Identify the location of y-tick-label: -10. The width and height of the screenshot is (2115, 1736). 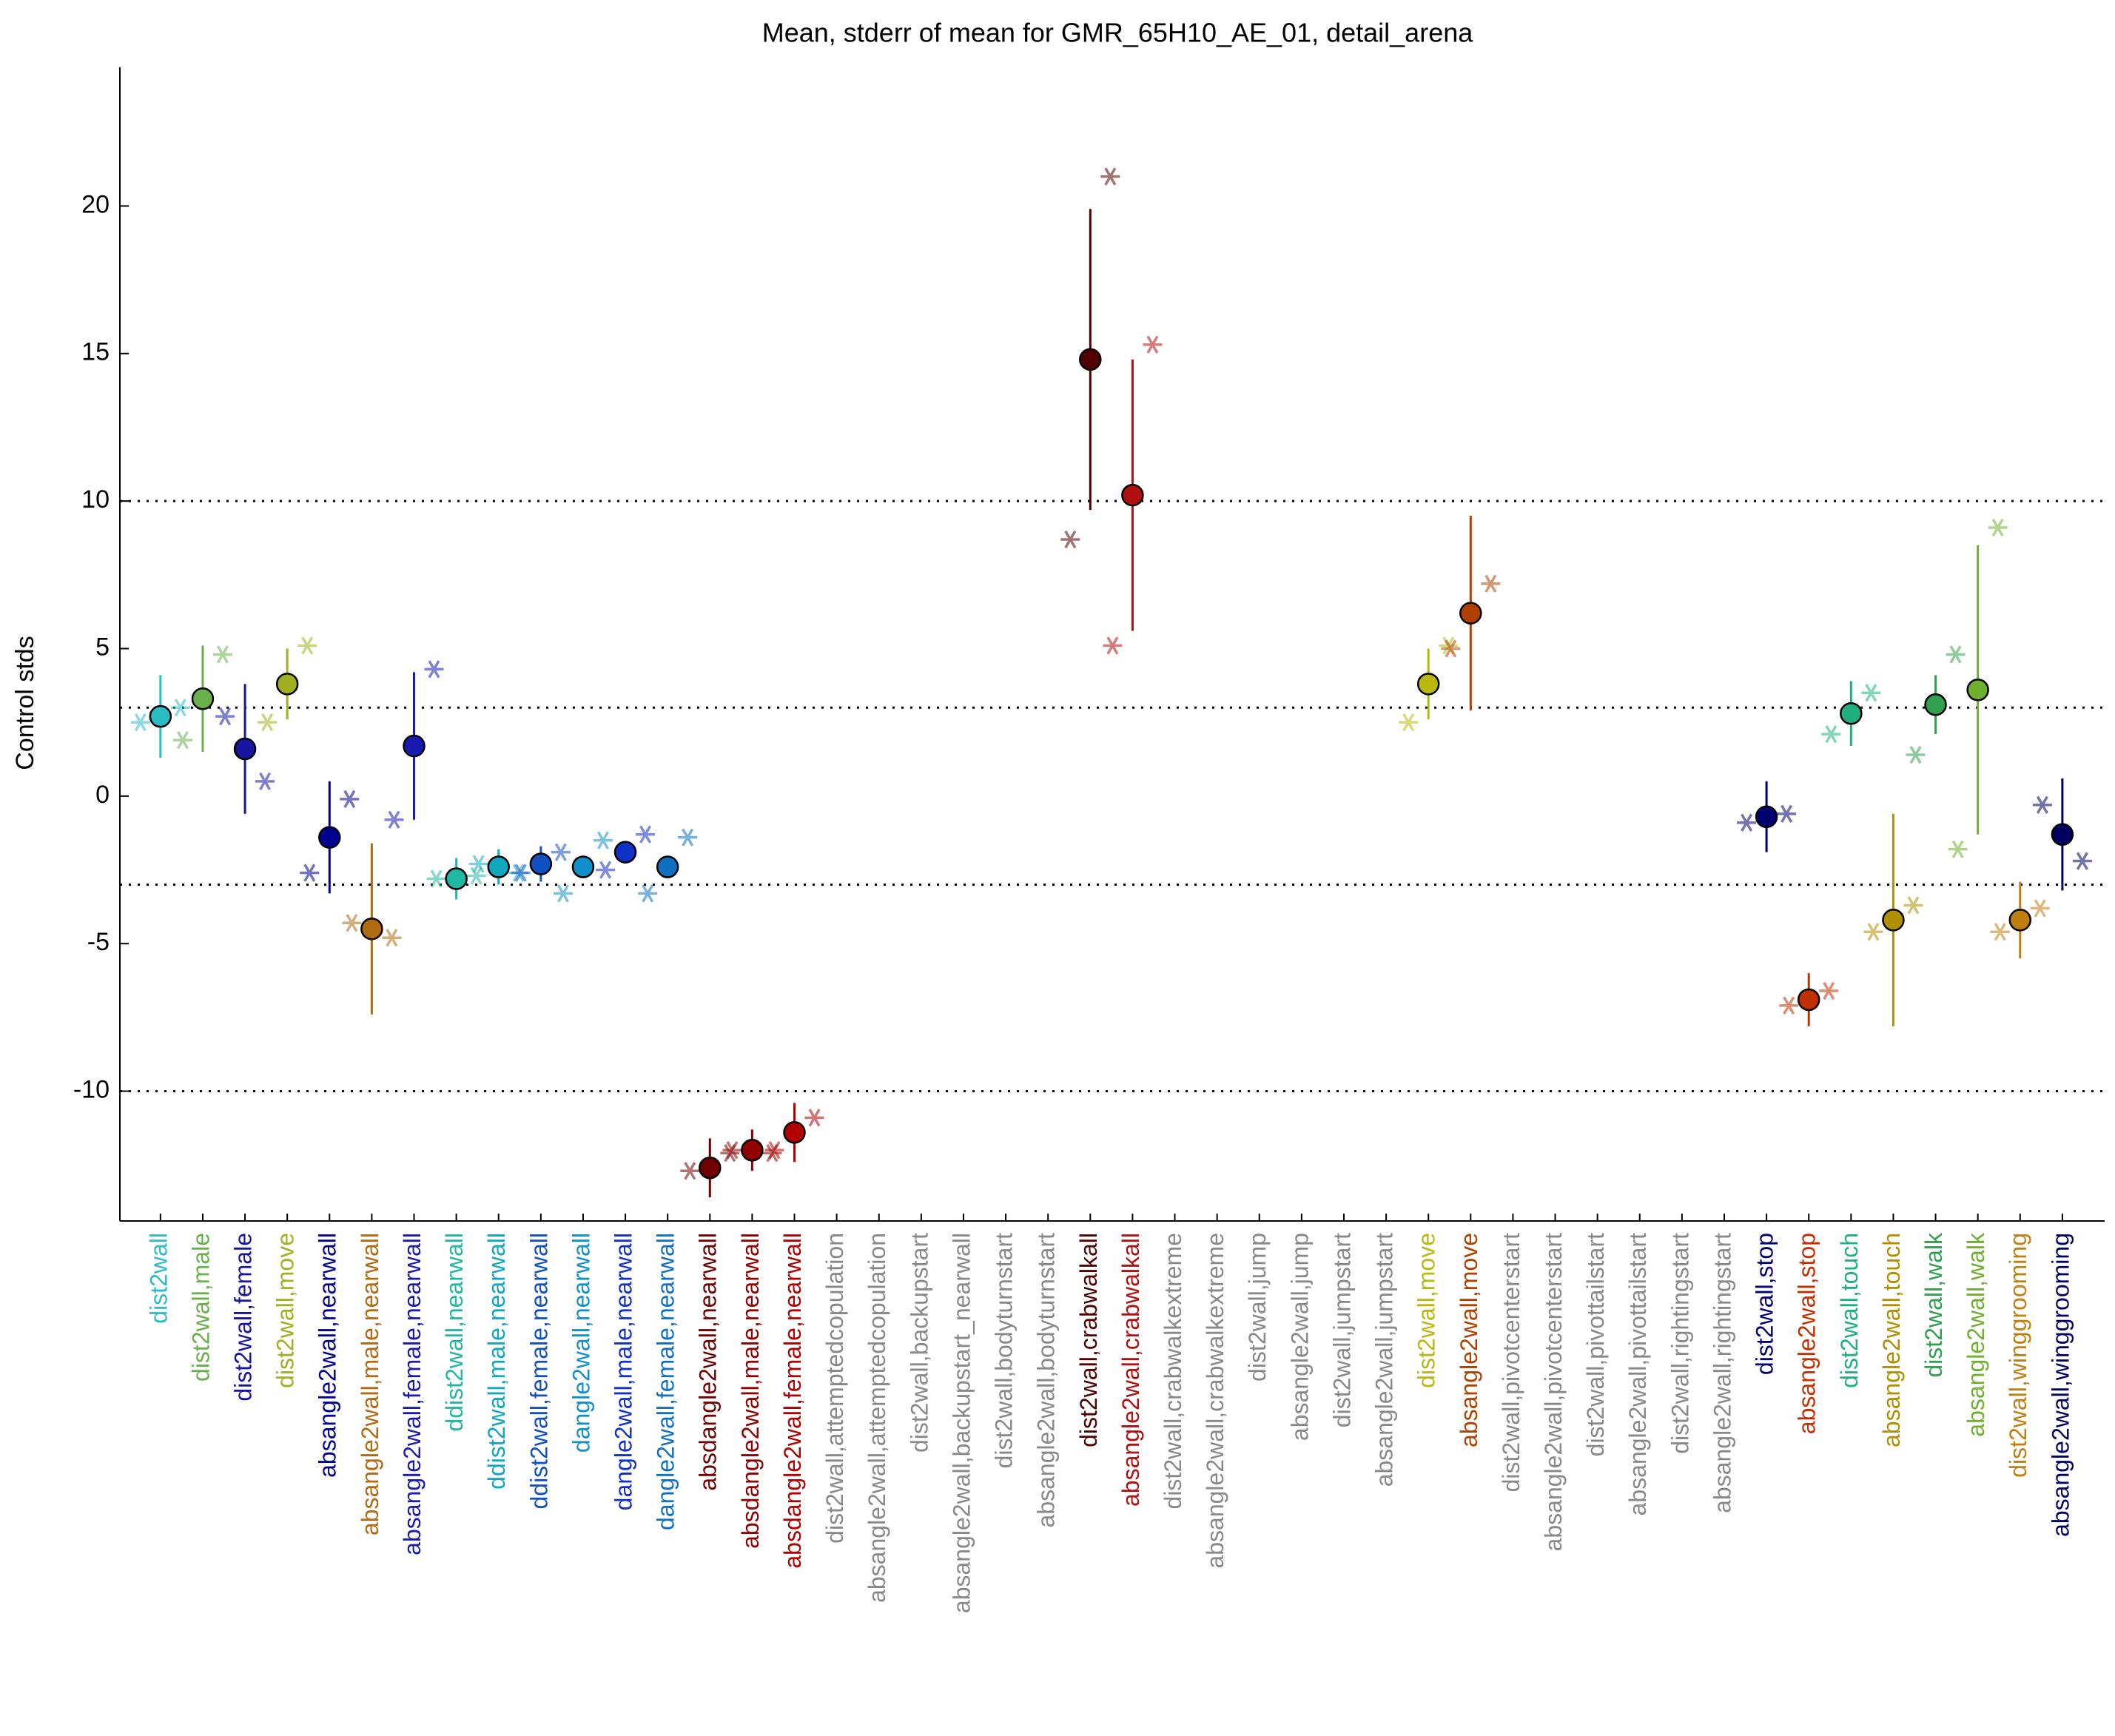
(91, 1090).